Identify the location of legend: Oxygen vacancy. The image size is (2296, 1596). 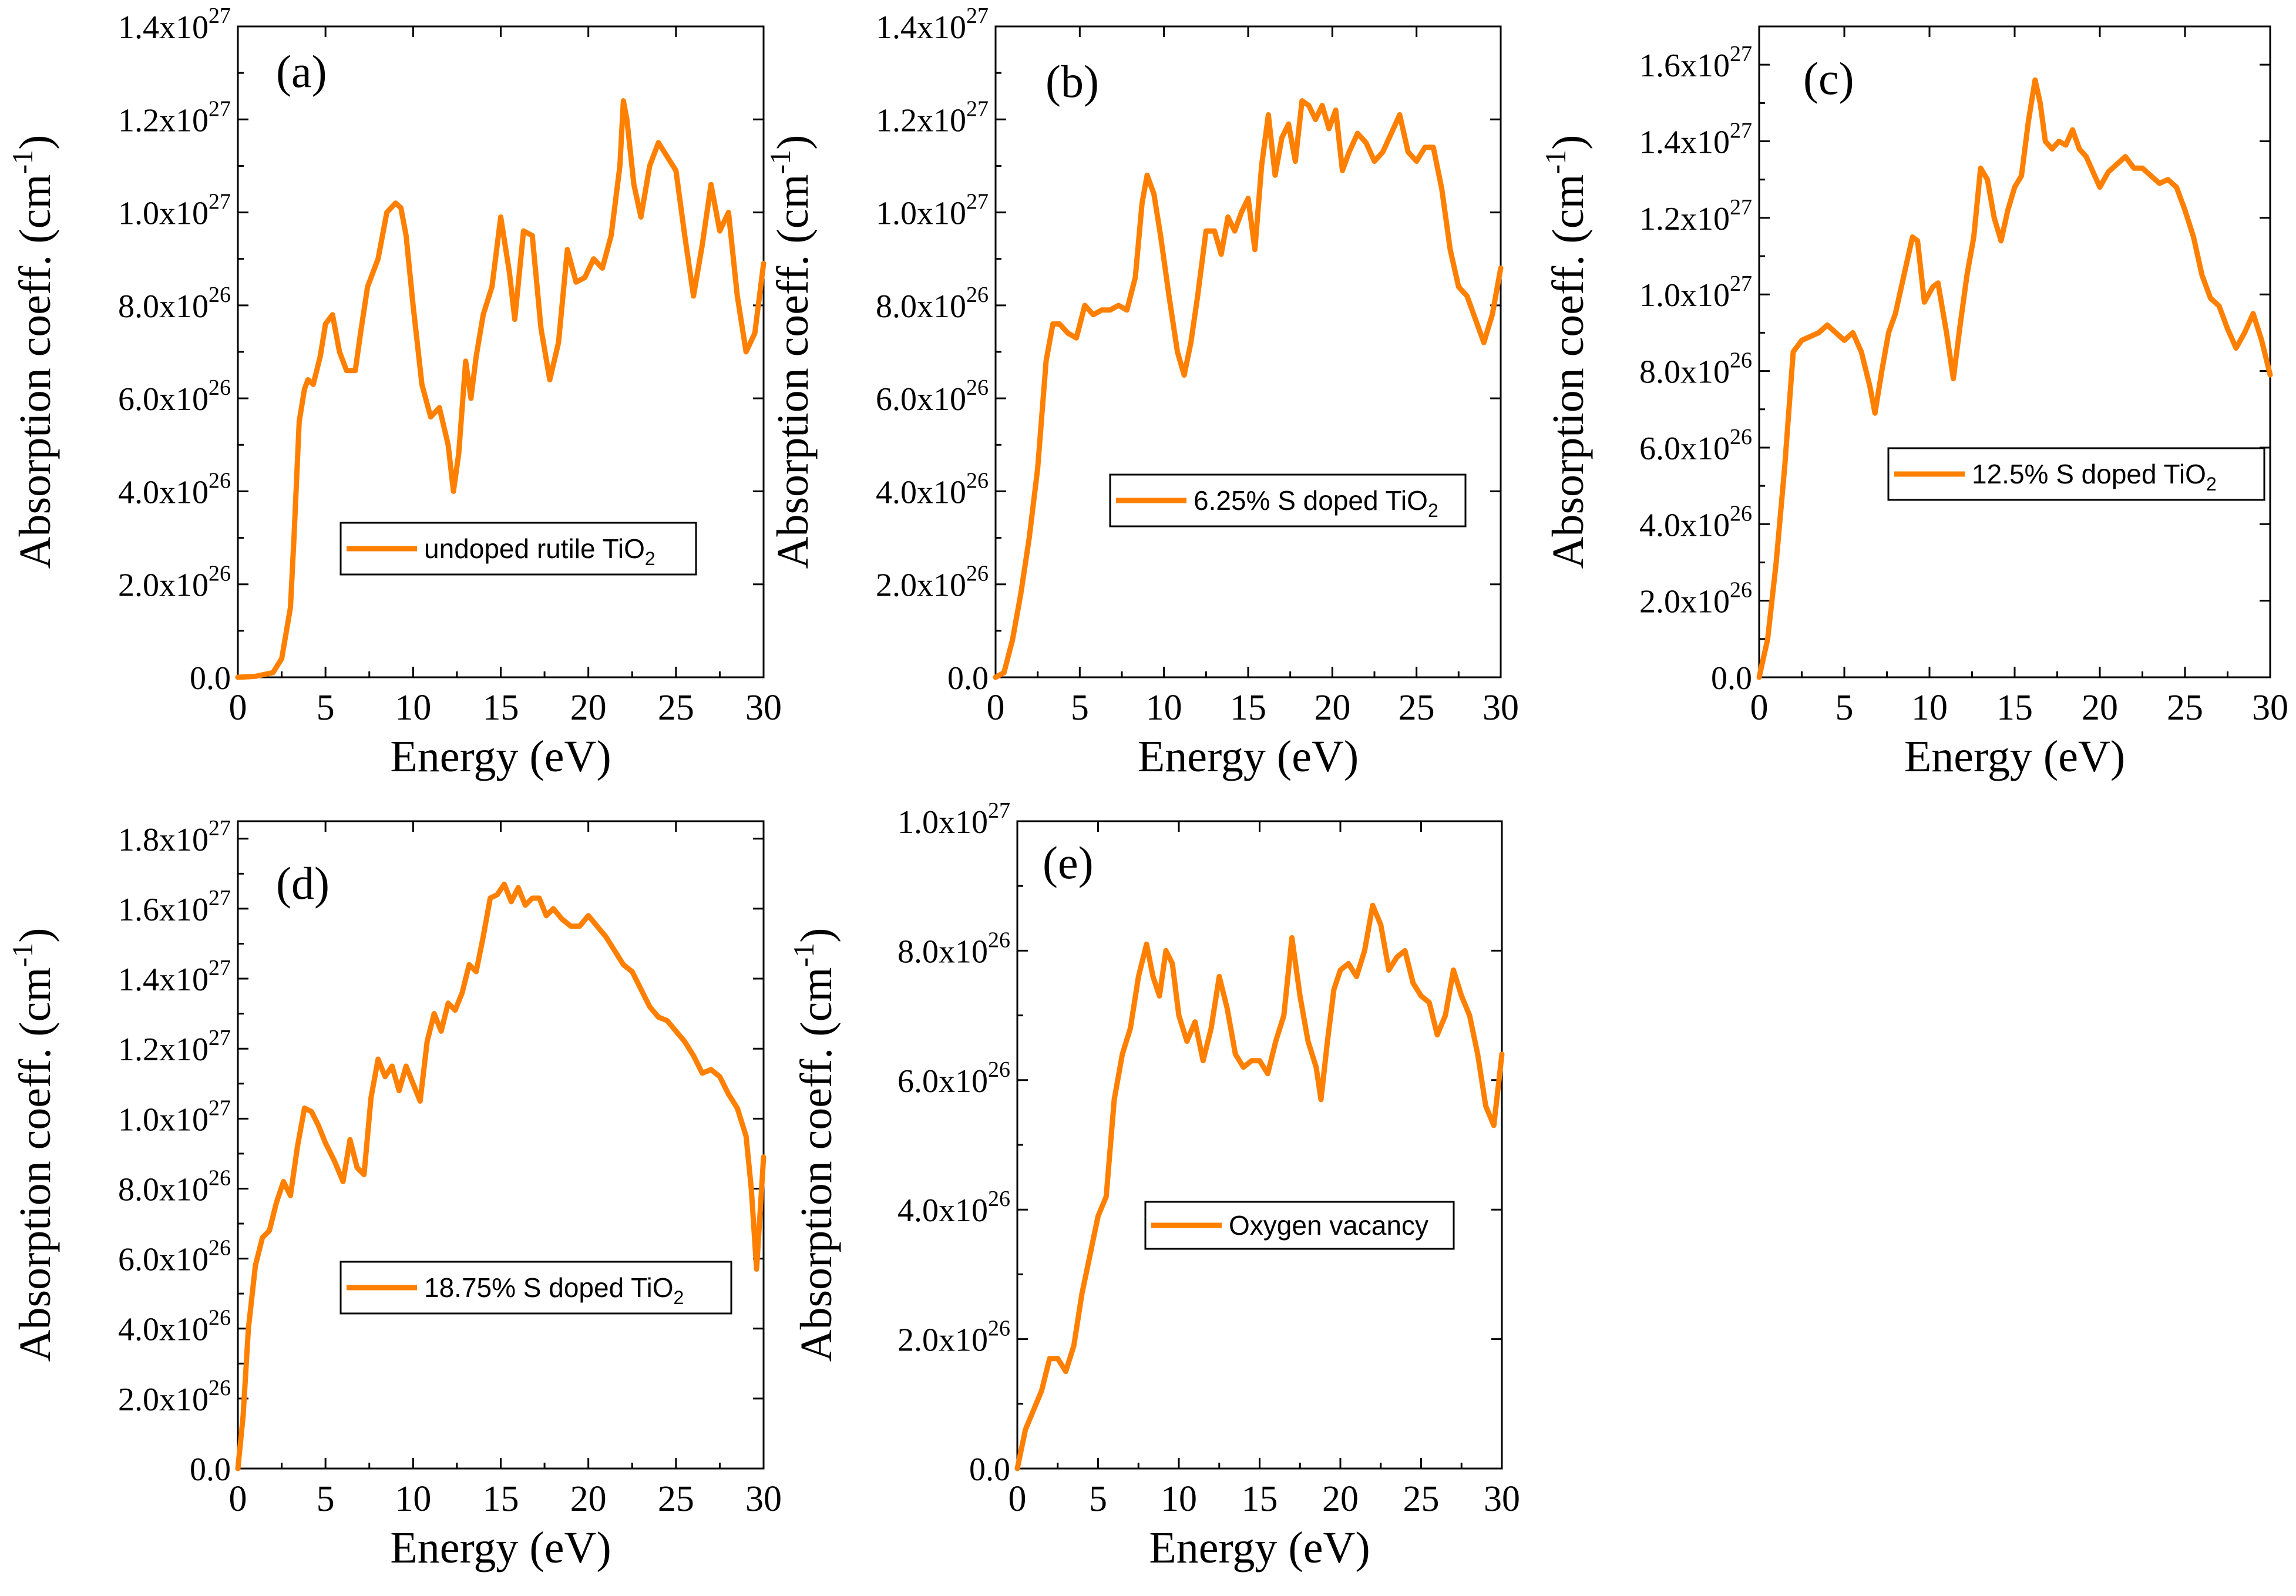
(1299, 1225).